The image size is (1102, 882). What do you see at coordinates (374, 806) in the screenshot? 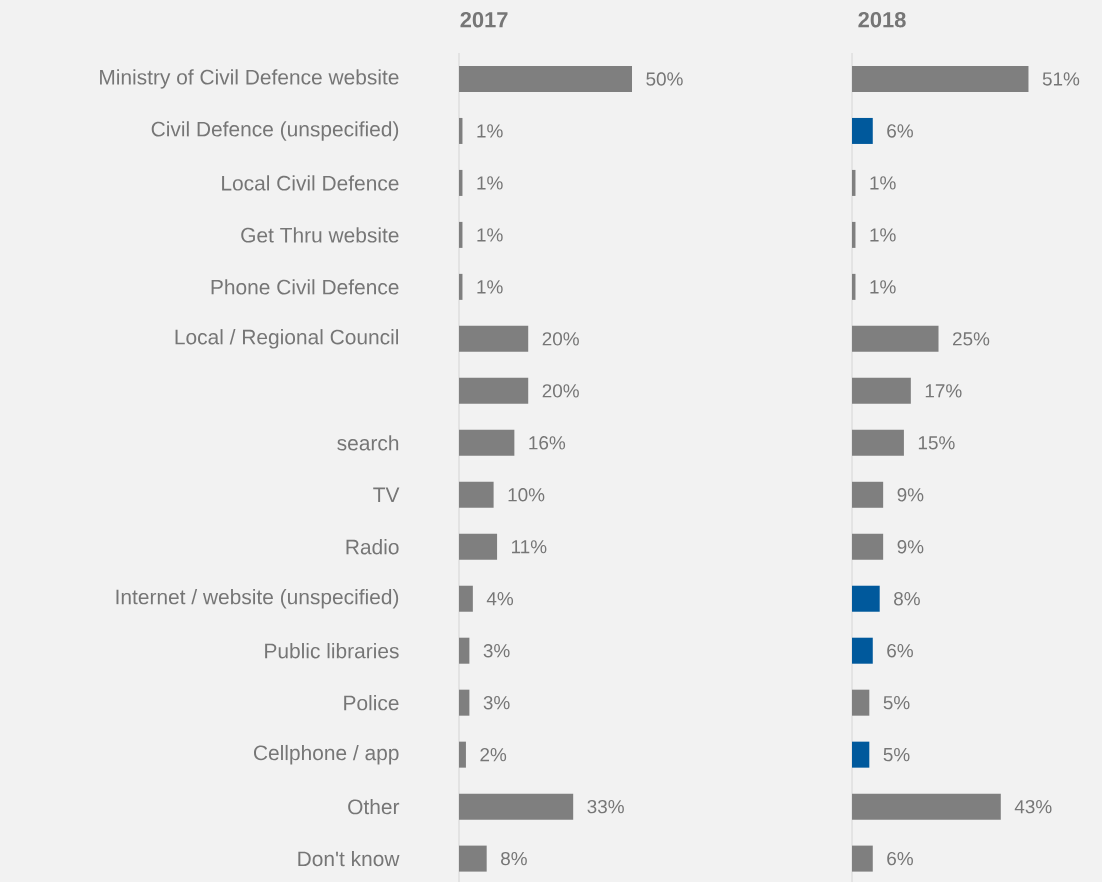
I see `y-tick-label: Other` at bounding box center [374, 806].